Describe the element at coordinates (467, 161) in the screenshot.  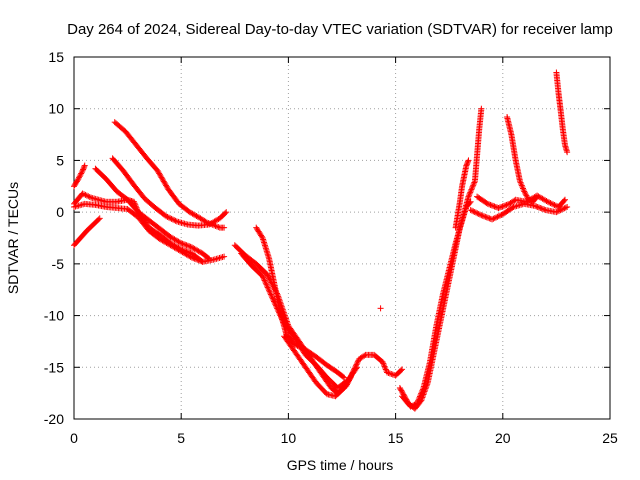
I see `data-point-track-N` at that location.